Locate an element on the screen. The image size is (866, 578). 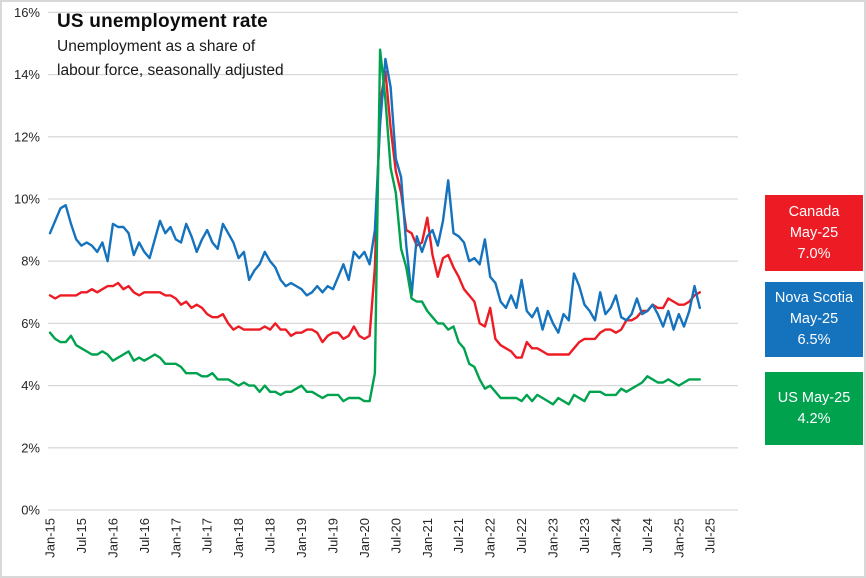
svg-text: Jan-18 is located at coordinates (238, 538).